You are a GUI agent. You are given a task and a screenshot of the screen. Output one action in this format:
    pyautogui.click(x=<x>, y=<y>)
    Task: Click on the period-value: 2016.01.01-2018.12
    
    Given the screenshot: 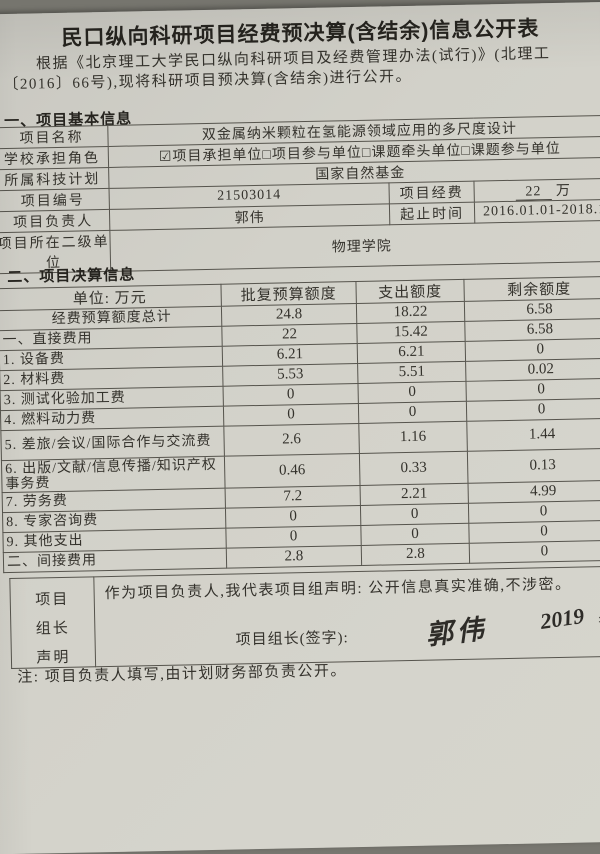 What is the action you would take?
    pyautogui.click(x=537, y=211)
    